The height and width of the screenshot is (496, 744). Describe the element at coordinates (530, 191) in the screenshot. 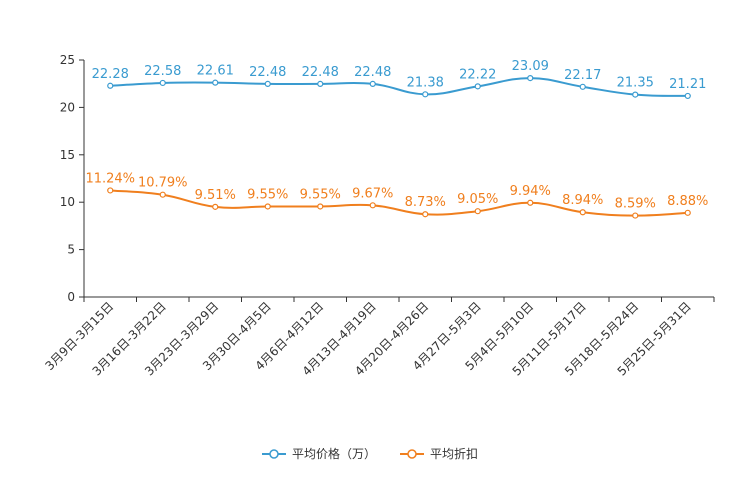

I see `data-label: 9.94%` at that location.